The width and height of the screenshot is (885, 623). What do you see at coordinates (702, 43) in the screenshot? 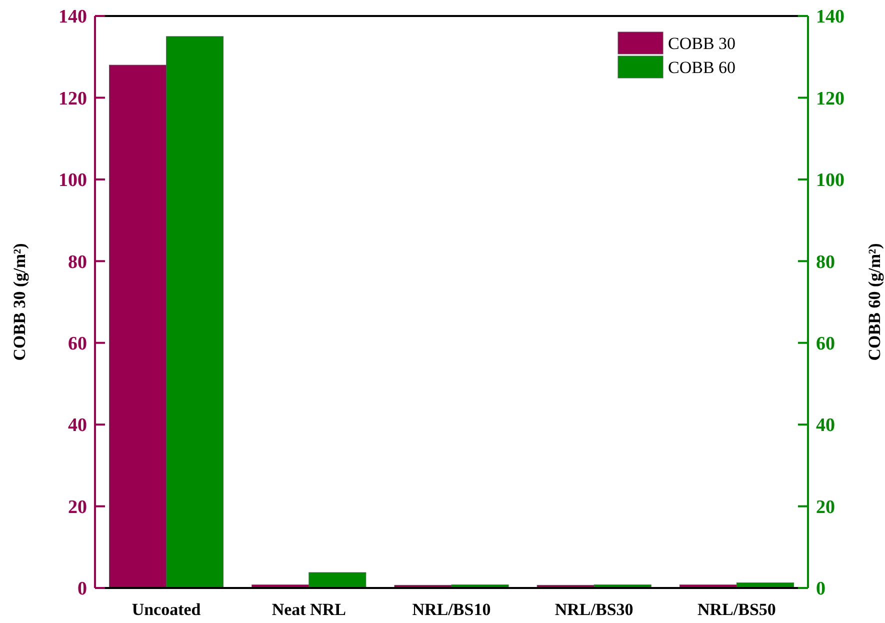
I see `legend-label: COBB 30` at bounding box center [702, 43].